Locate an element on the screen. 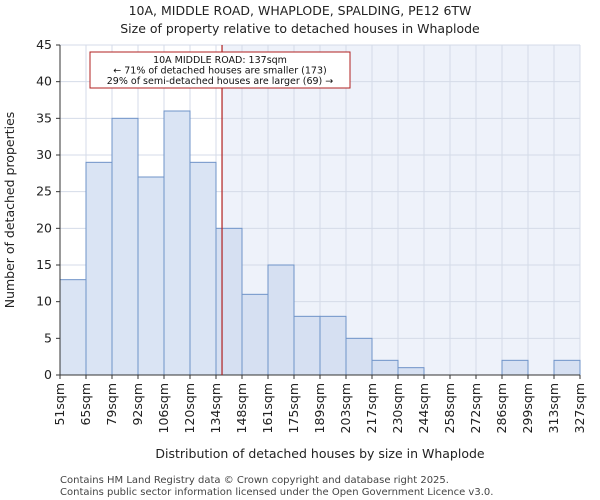 Image resolution: width=600 pixels, height=500 pixels. y-tick-label: 20 is located at coordinates (44, 227).